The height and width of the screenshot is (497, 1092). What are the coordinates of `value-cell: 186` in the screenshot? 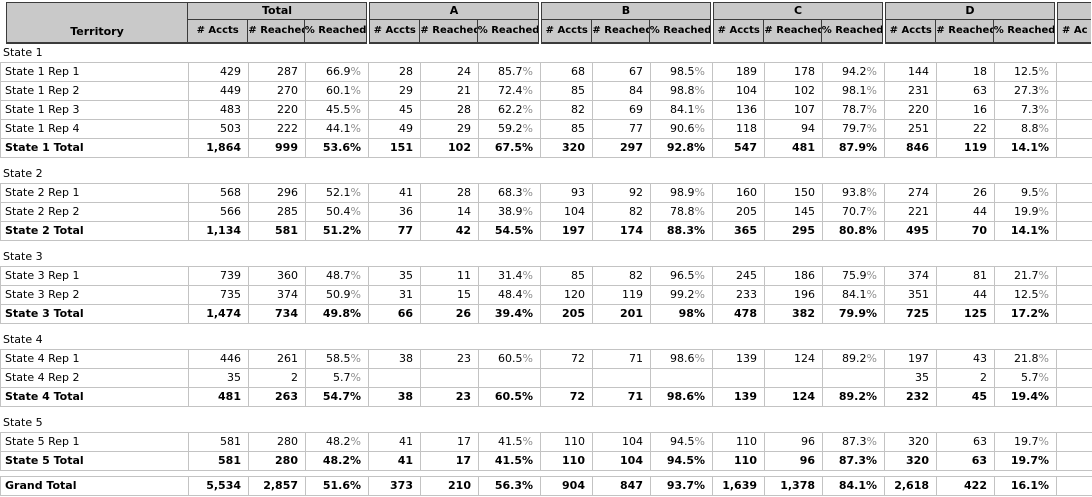 It's located at (794, 276).